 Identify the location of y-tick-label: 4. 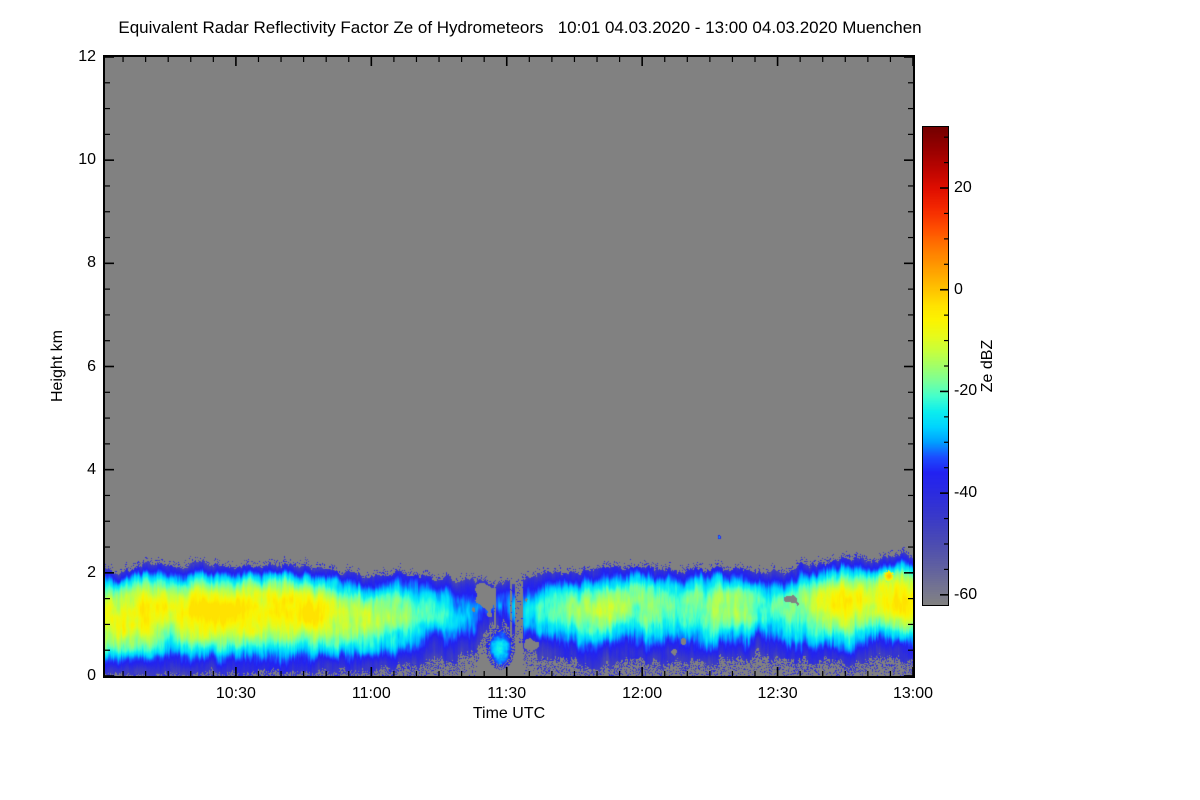
(91, 469).